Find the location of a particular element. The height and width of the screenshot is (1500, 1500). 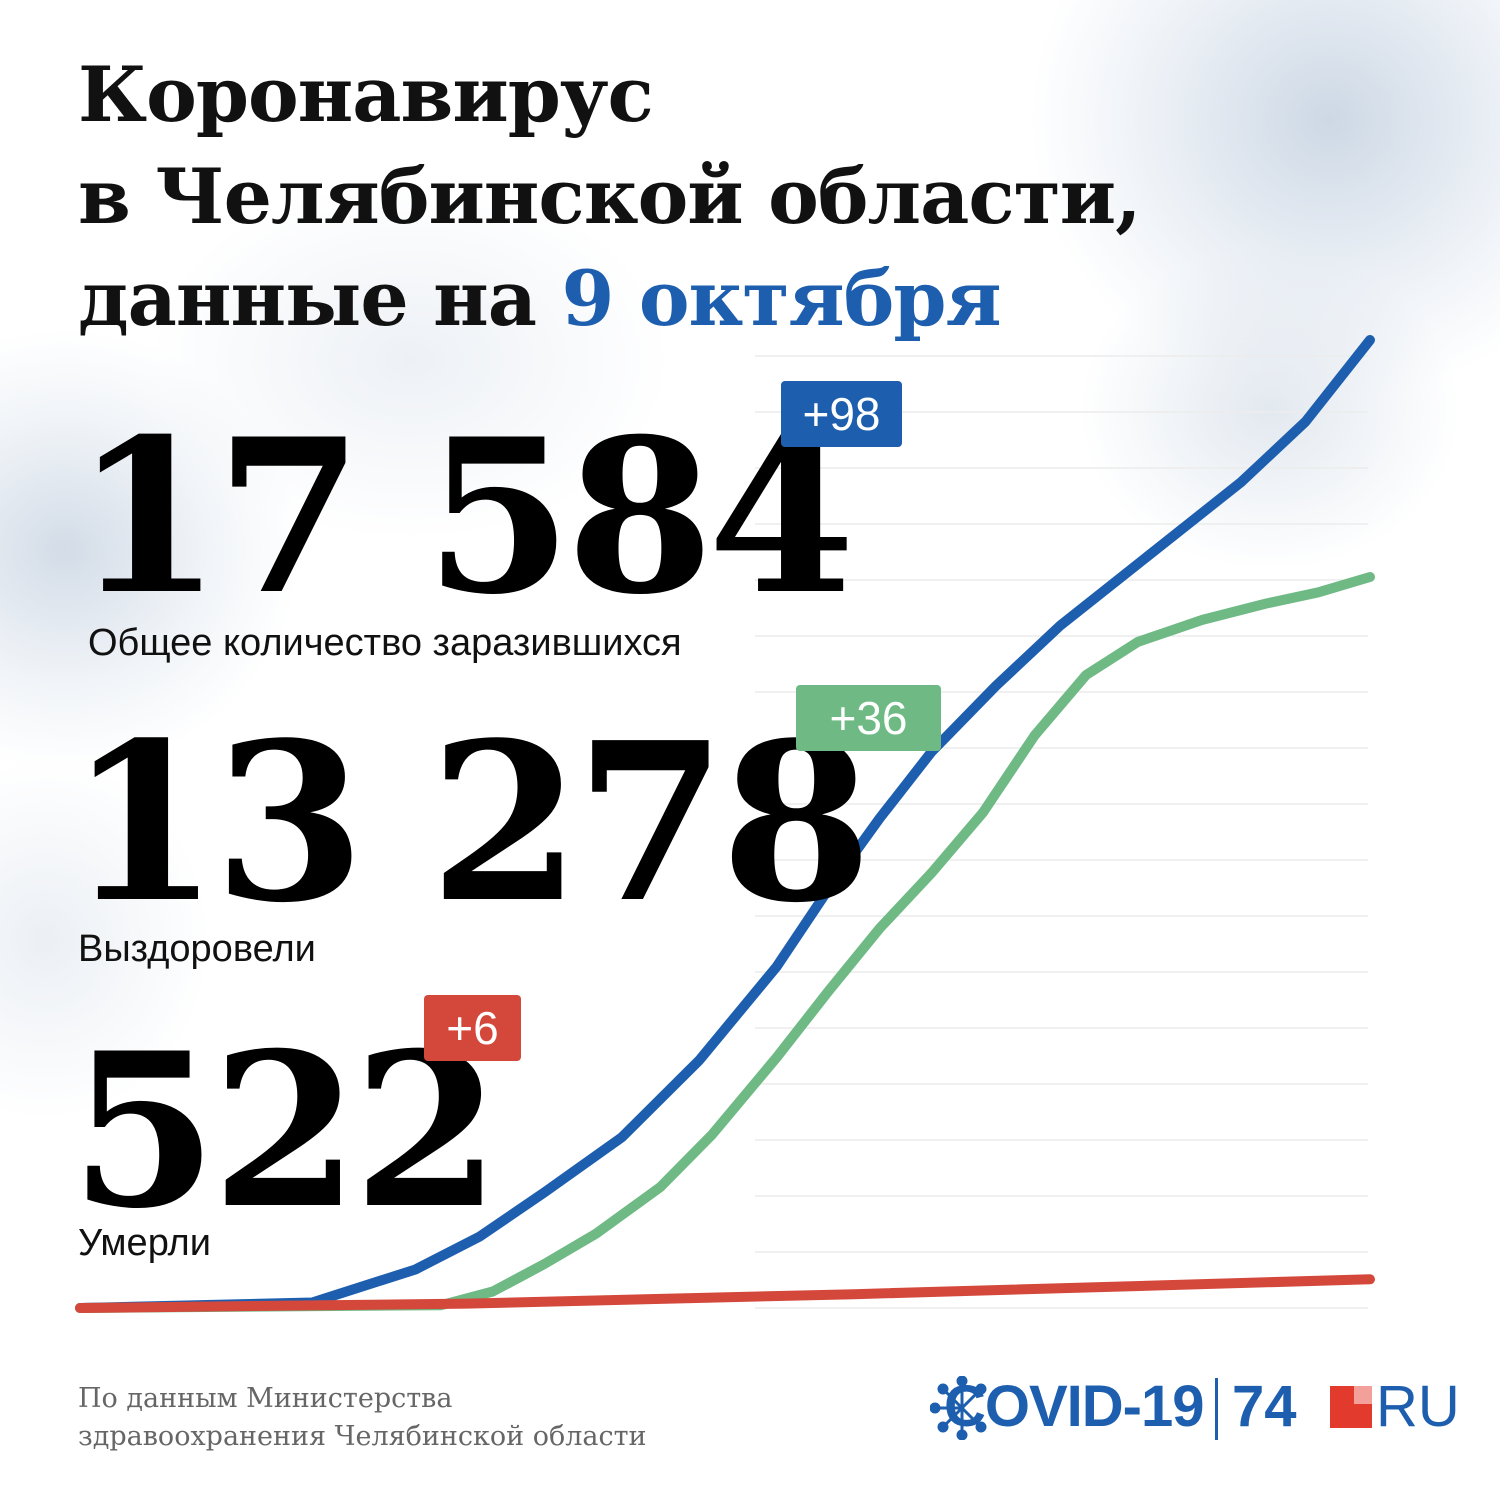

title-line-1: Коронавирус is located at coordinates (366, 94).